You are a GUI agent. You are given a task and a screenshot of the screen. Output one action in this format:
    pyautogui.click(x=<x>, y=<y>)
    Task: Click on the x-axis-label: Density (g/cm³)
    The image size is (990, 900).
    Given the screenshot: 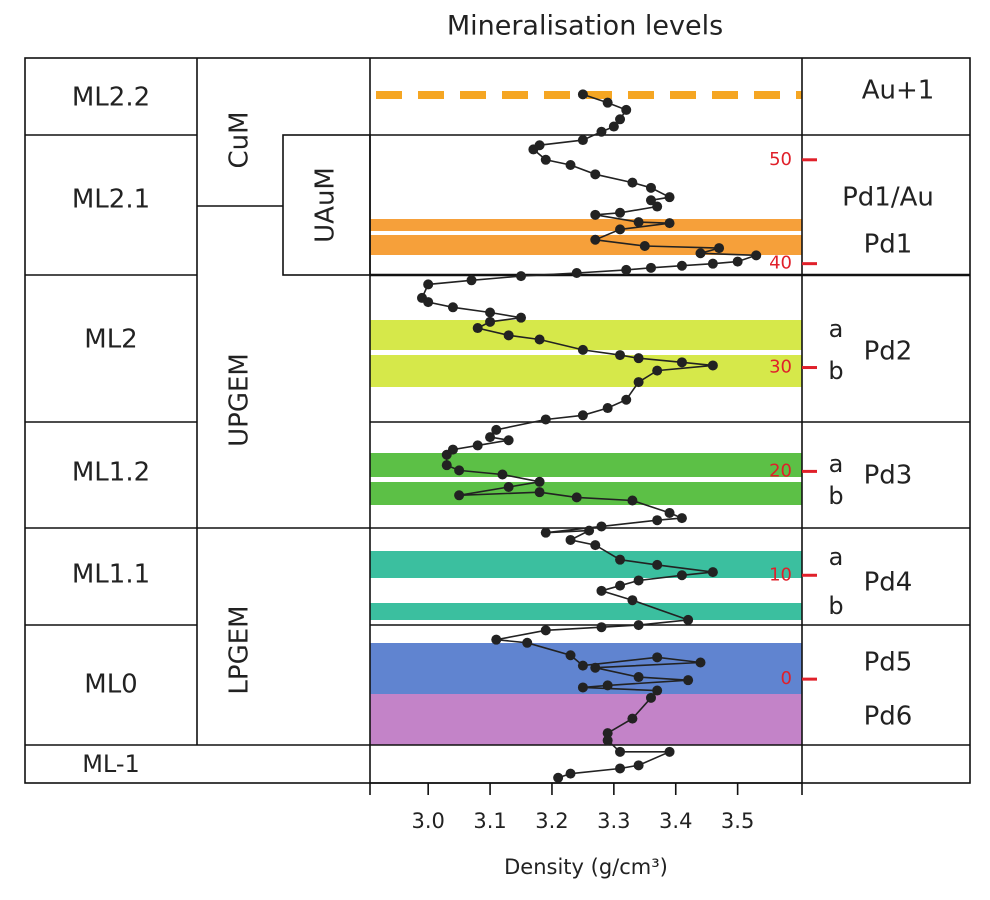 What is the action you would take?
    pyautogui.click(x=586, y=867)
    